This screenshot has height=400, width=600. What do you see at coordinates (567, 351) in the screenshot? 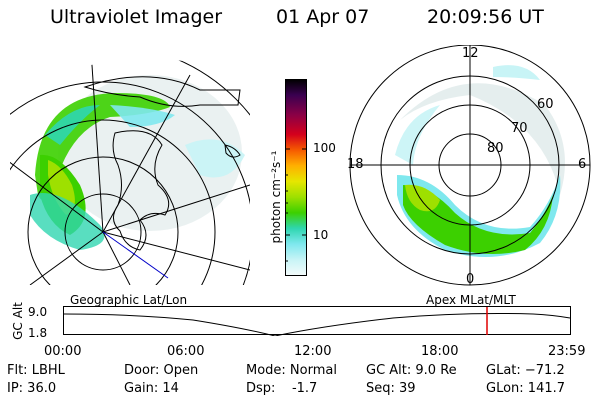
I see `timeline-xtick-2359: 23:59` at bounding box center [567, 351].